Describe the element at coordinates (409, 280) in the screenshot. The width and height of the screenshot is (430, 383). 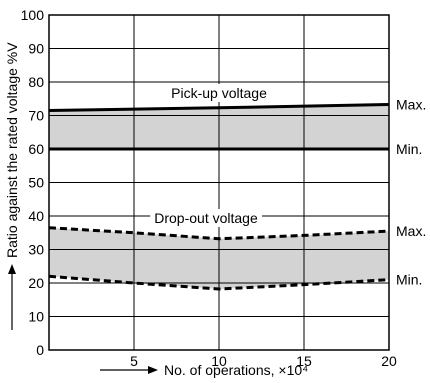
I see `dropout-min-label: Min.` at that location.